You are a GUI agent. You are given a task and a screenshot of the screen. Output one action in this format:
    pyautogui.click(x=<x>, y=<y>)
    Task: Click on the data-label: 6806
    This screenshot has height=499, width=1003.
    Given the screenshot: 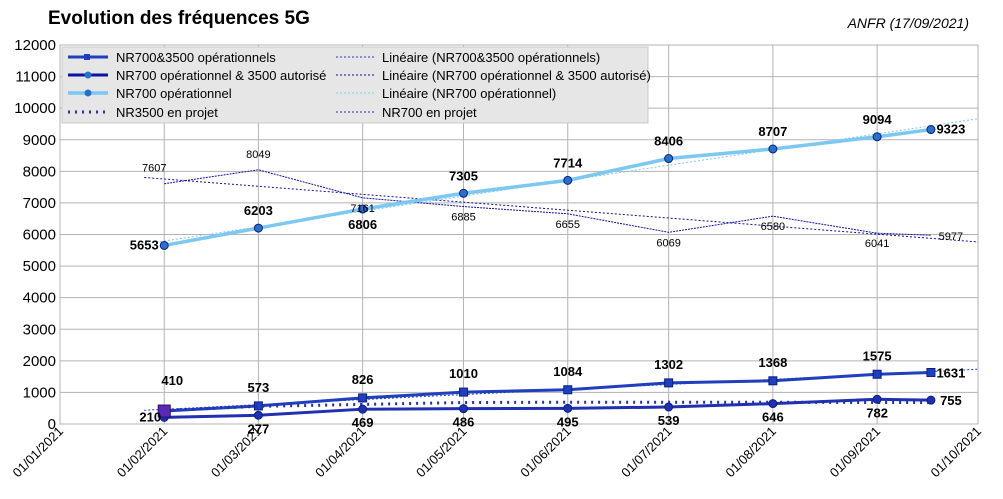 What is the action you would take?
    pyautogui.click(x=362, y=224)
    